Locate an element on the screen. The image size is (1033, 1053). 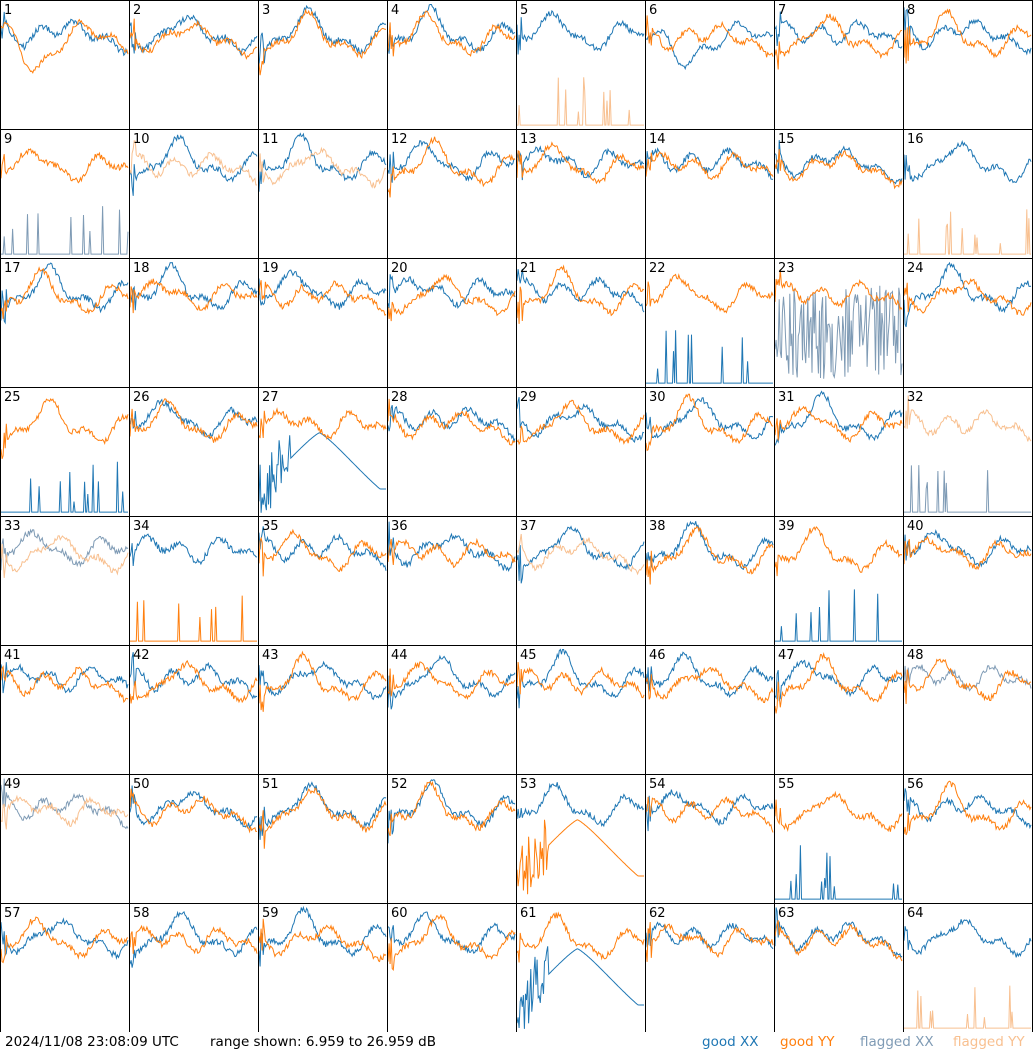
panel-26-xx-line is located at coordinates (193, 419).